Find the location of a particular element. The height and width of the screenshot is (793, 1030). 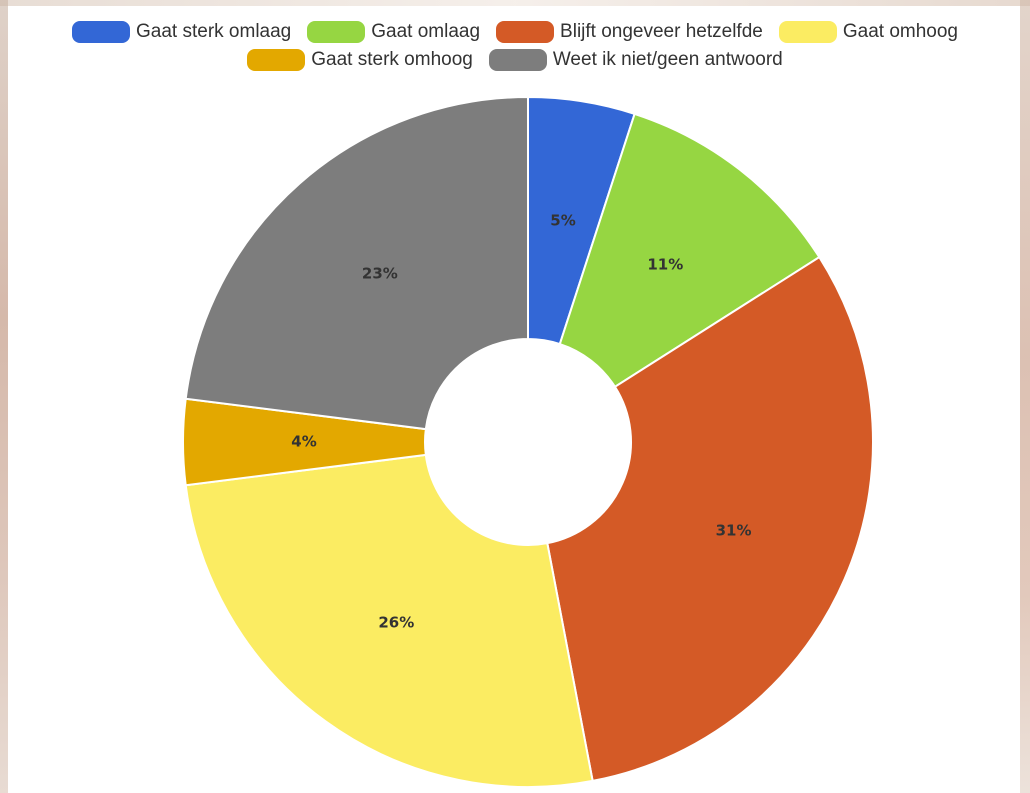

background-edge-left is located at coordinates (4, 396).